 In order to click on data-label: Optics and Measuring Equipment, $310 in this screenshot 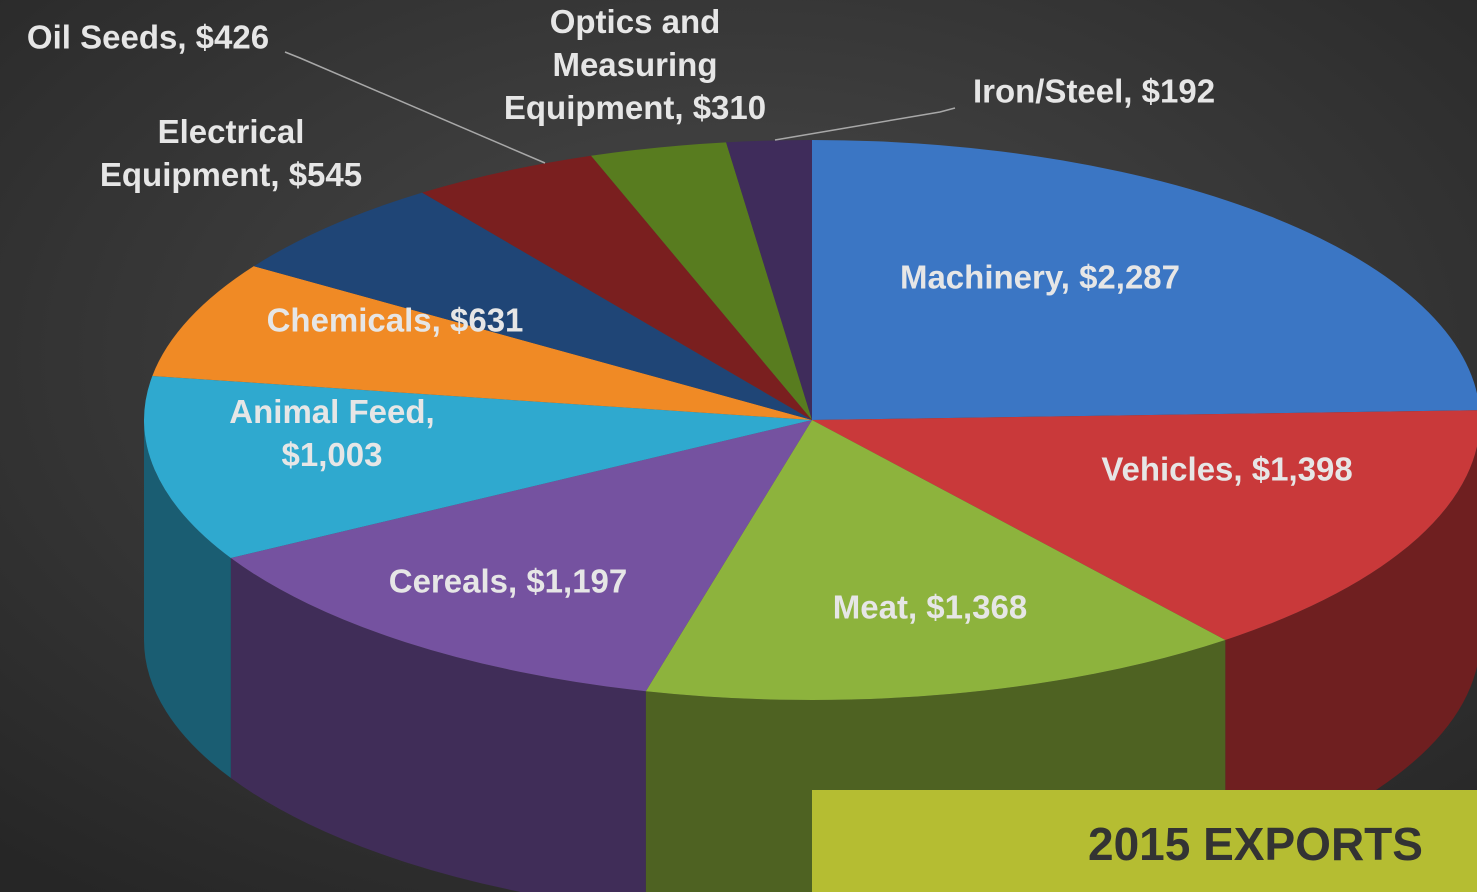, I will do `click(635, 64)`.